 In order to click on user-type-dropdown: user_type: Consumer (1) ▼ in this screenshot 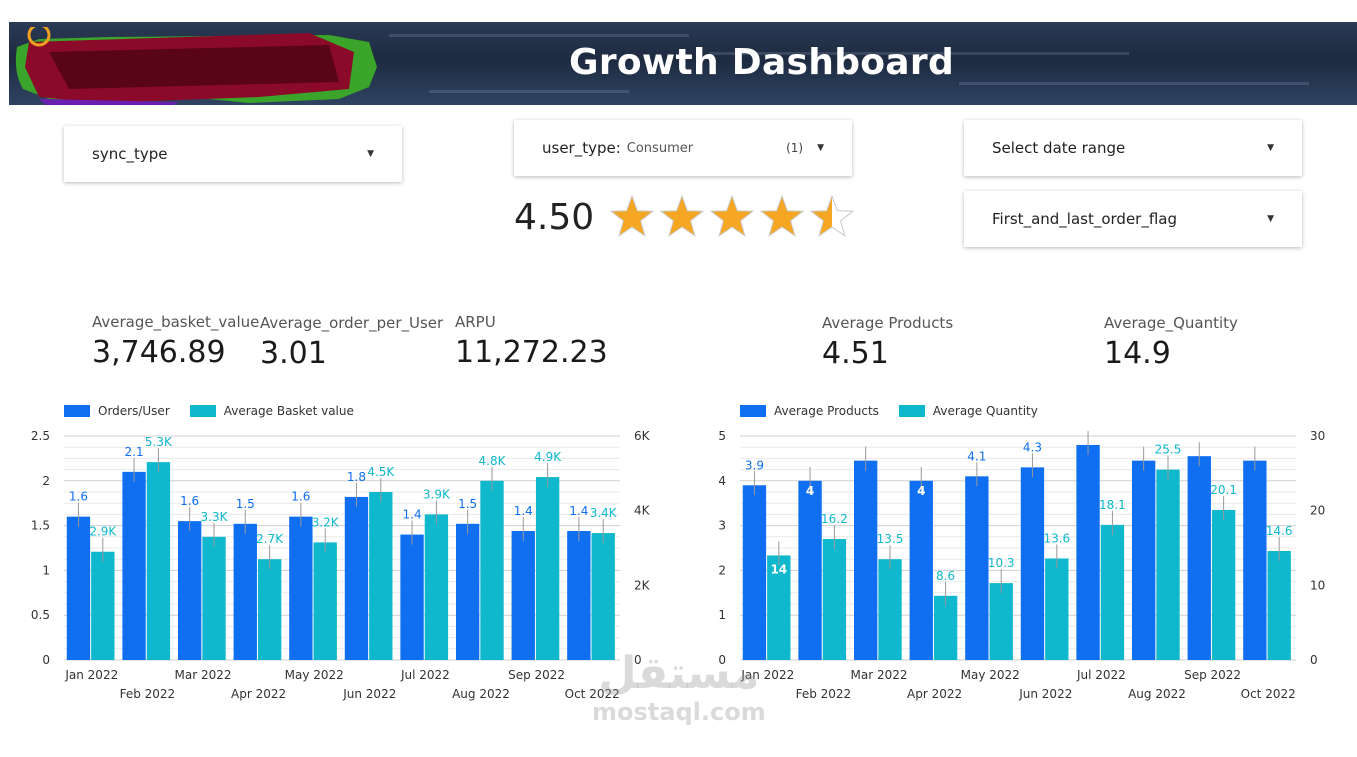, I will do `click(683, 148)`.